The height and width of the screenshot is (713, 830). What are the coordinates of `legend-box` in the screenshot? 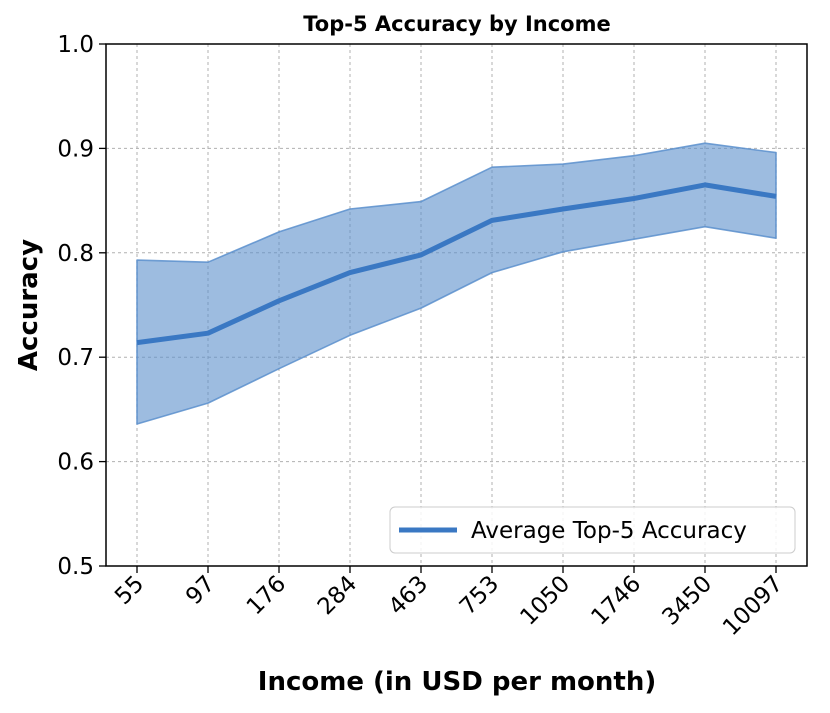 It's located at (592, 530).